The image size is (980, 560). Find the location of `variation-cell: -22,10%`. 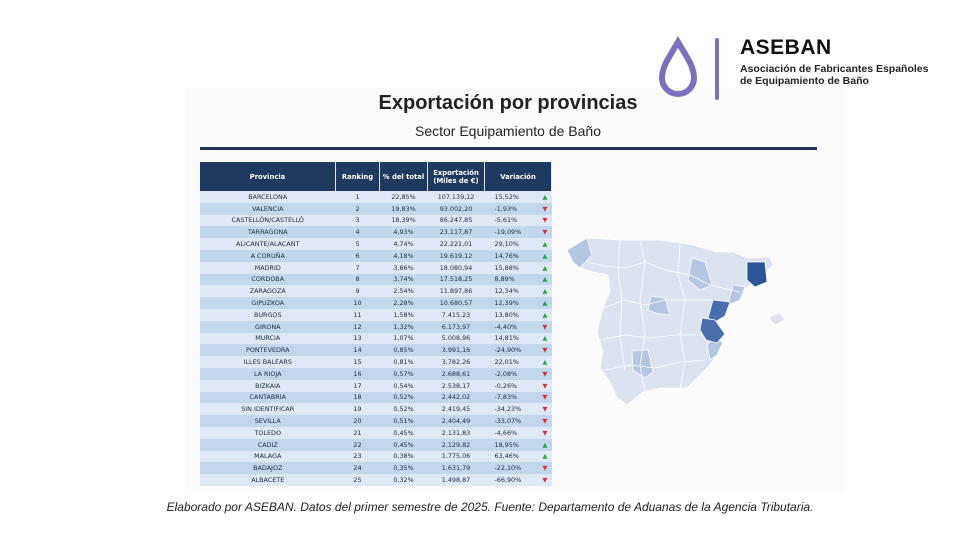

variation-cell: -22,10% is located at coordinates (511, 468).